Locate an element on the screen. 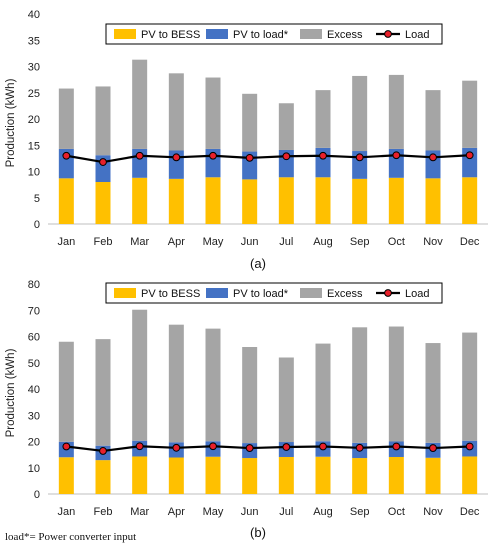 This screenshot has width=497, height=550. y-tick-label: 70 is located at coordinates (34, 311).